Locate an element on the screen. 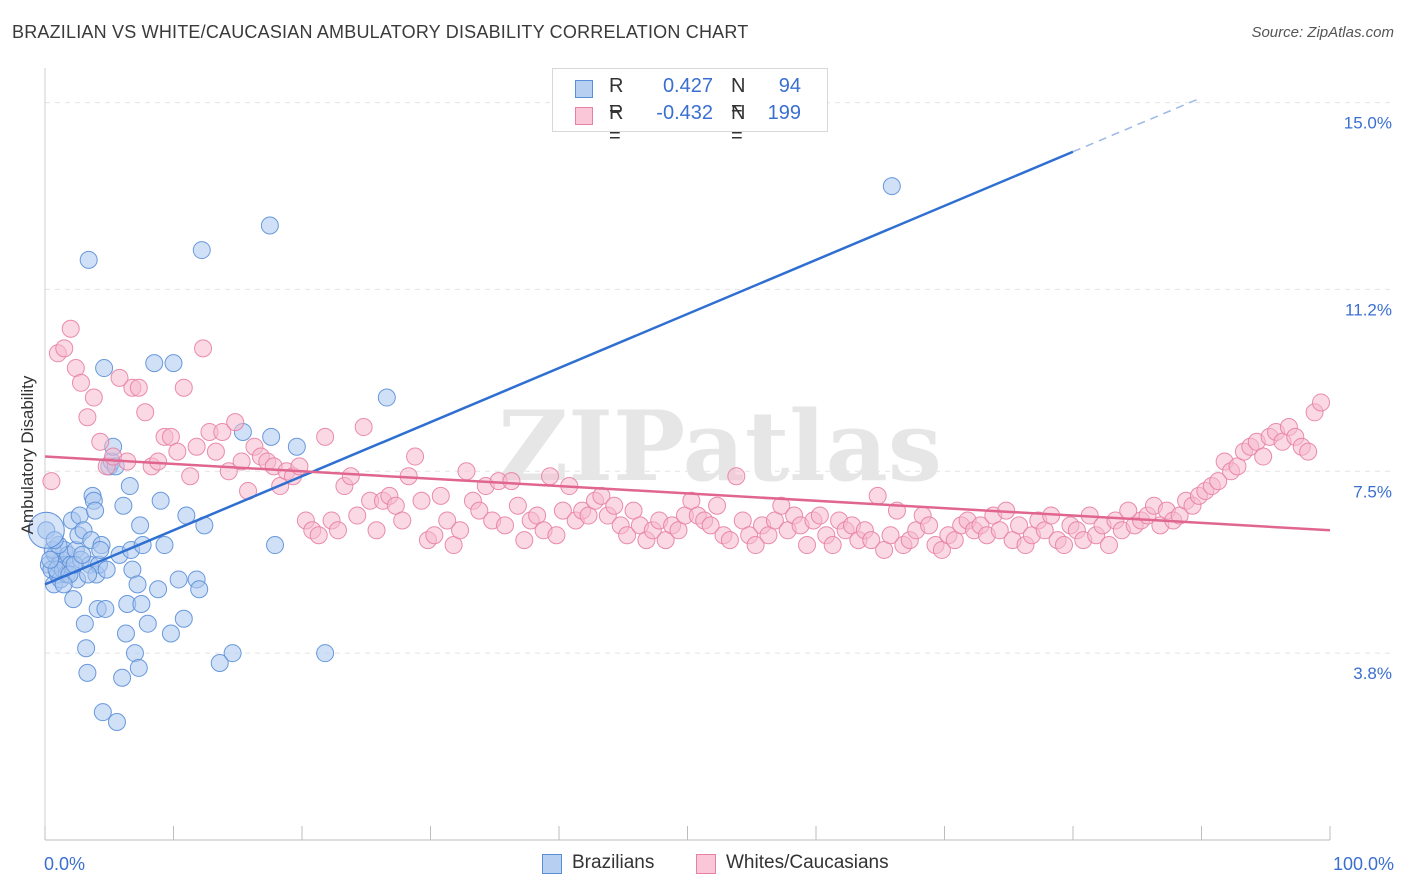 This screenshot has height=892, width=1406. legend-swatch-blue is located at coordinates (584, 89).